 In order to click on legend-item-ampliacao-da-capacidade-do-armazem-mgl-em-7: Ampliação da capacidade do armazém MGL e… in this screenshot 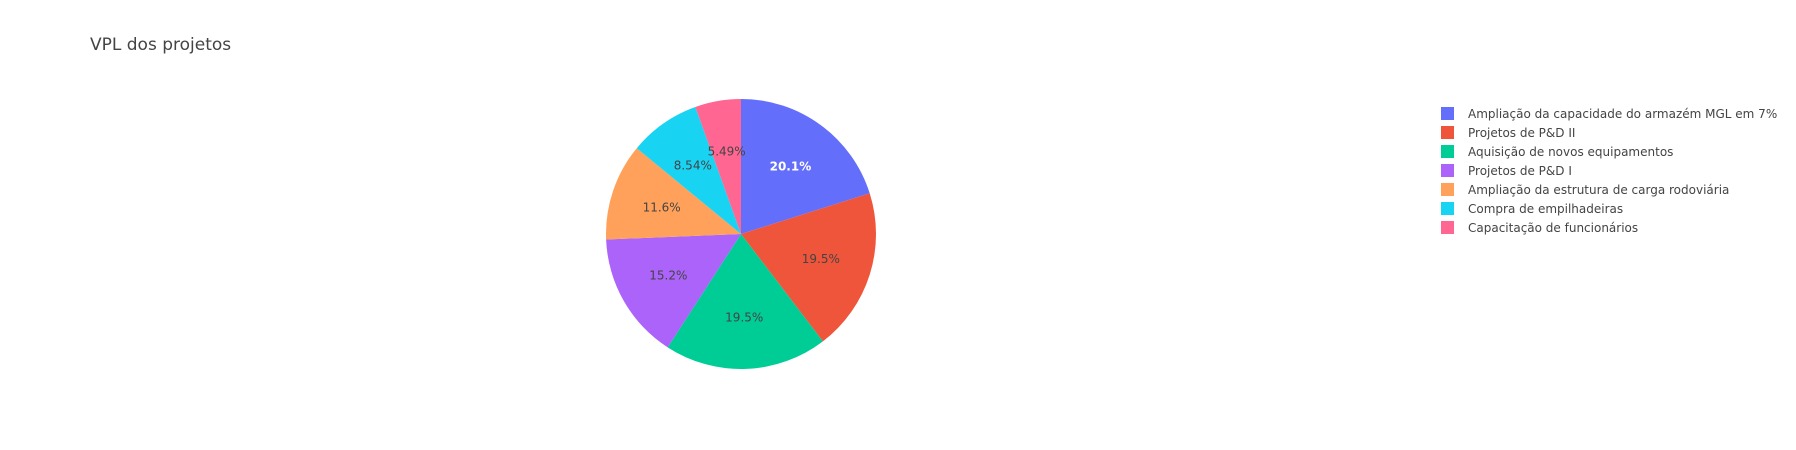, I will do `click(1609, 114)`.